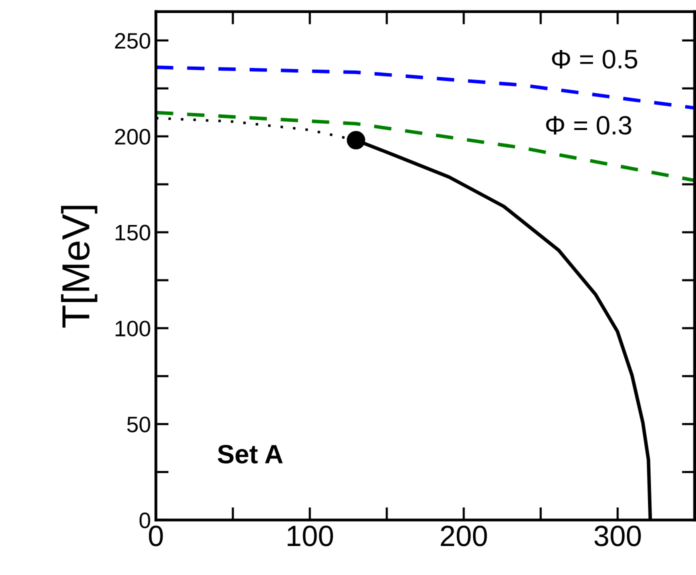 This screenshot has height=575, width=696. What do you see at coordinates (79, 267) in the screenshot?
I see `y-axis-title: T[MeV]` at bounding box center [79, 267].